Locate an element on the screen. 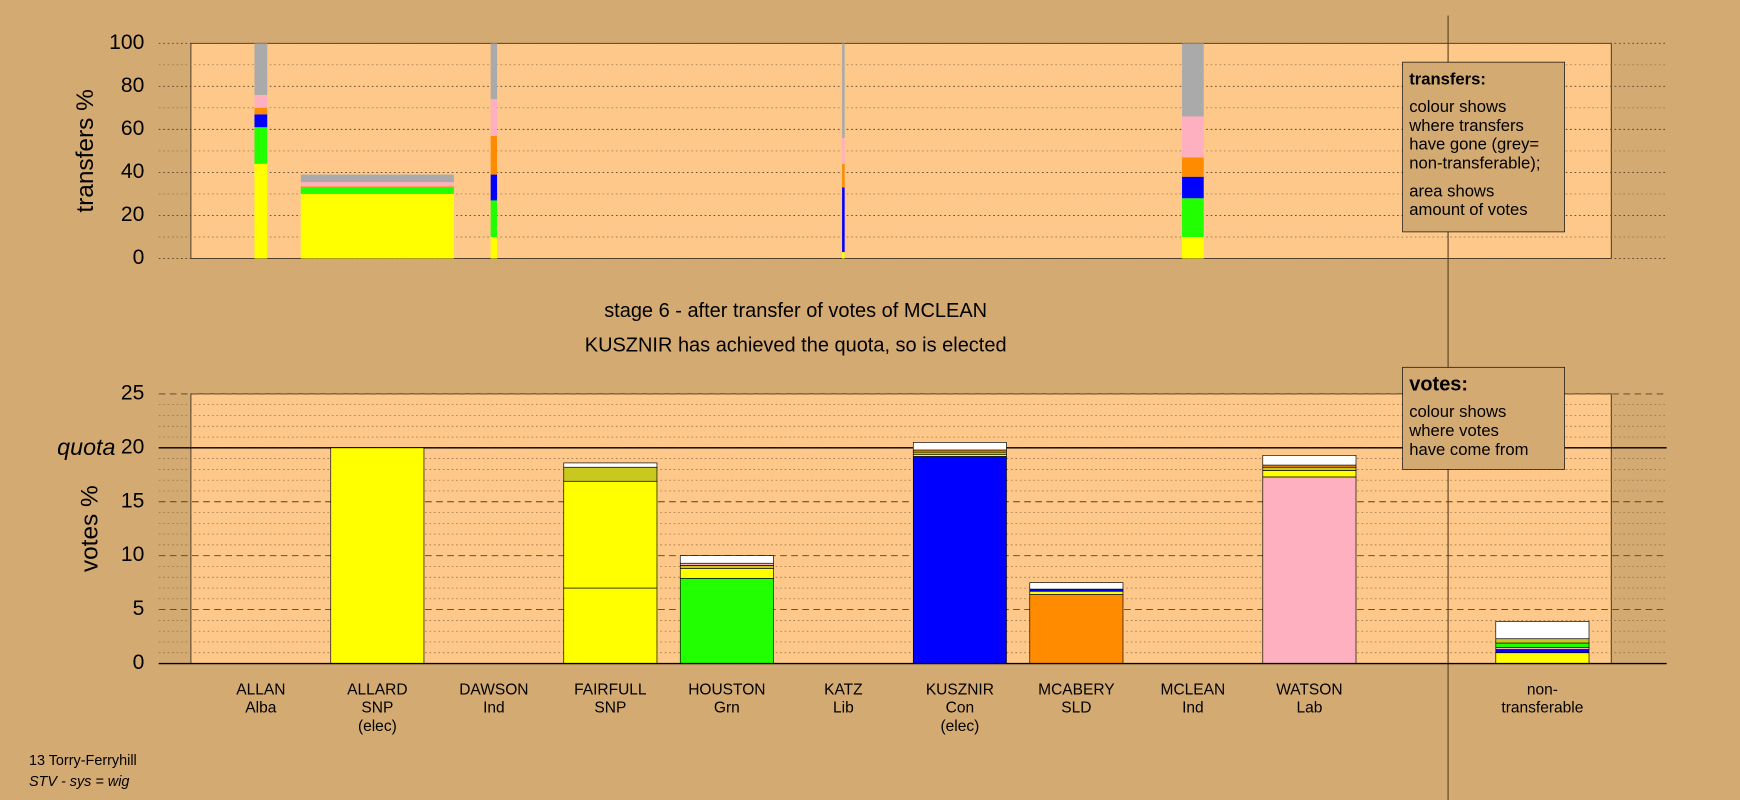 The image size is (1740, 800). y-tick-label: 80 is located at coordinates (132, 85).